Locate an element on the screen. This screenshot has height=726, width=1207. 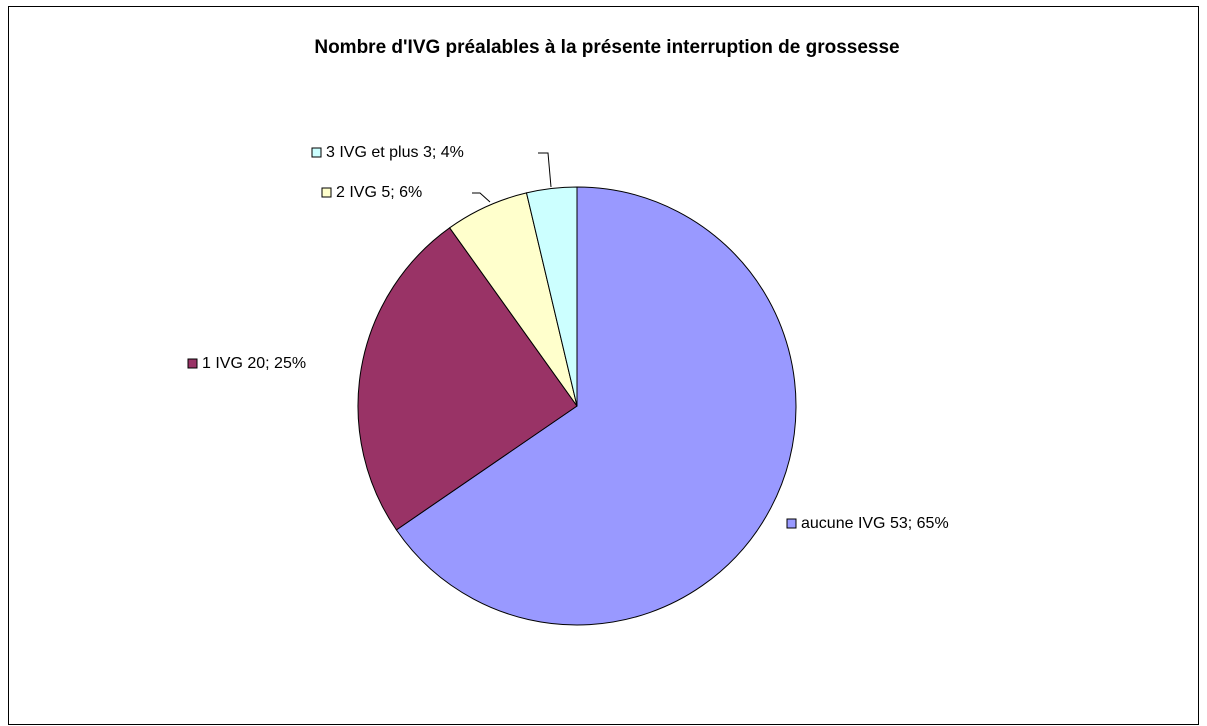
data-label-value: 3; 4% is located at coordinates (443, 152).